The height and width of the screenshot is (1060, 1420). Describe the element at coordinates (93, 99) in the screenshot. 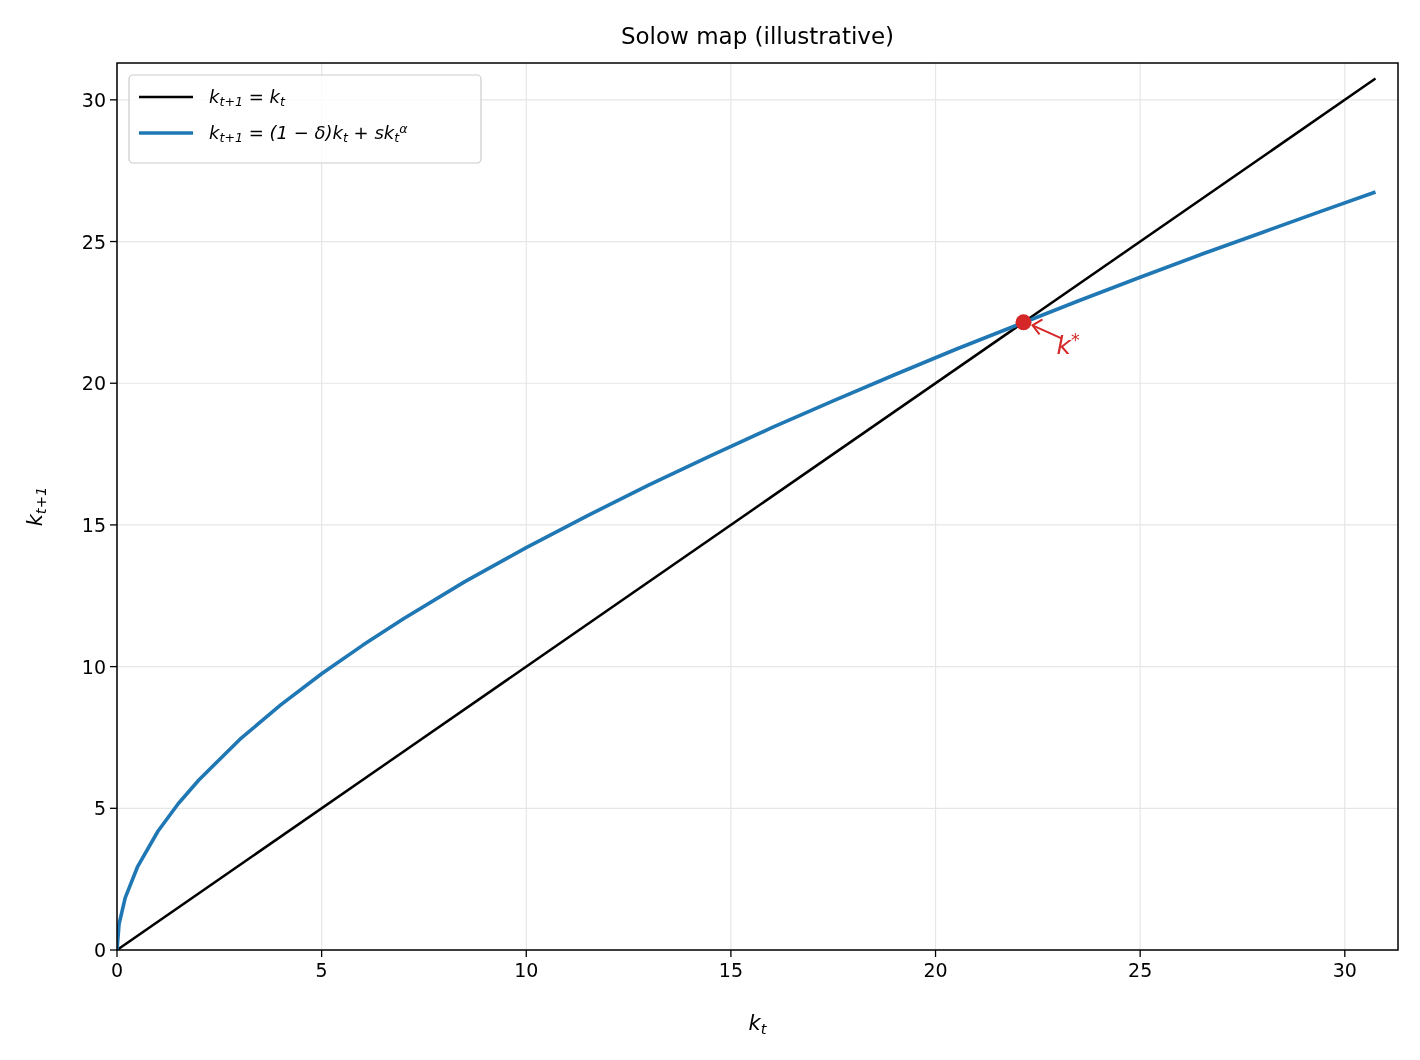

I see `y-tick-label: 30` at that location.